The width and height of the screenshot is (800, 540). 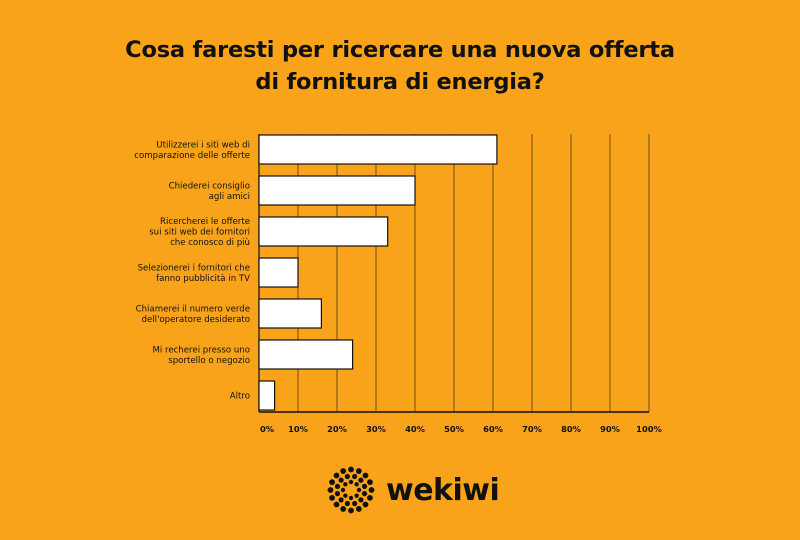 I want to click on category-label: sportello o negozio, so click(x=209, y=361).